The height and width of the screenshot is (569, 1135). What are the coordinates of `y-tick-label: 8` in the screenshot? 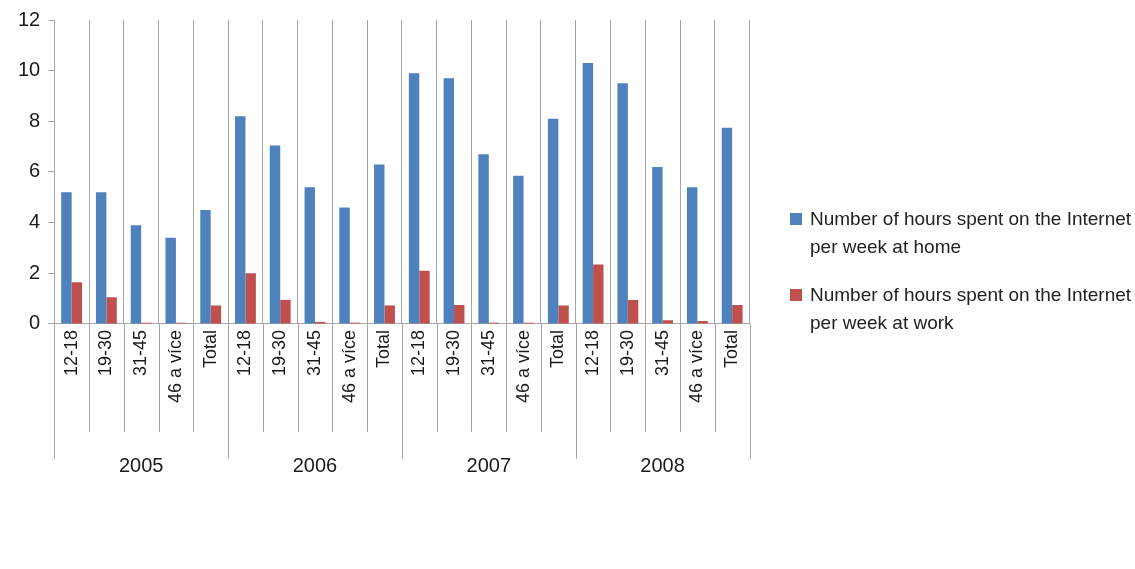 It's located at (35, 119).